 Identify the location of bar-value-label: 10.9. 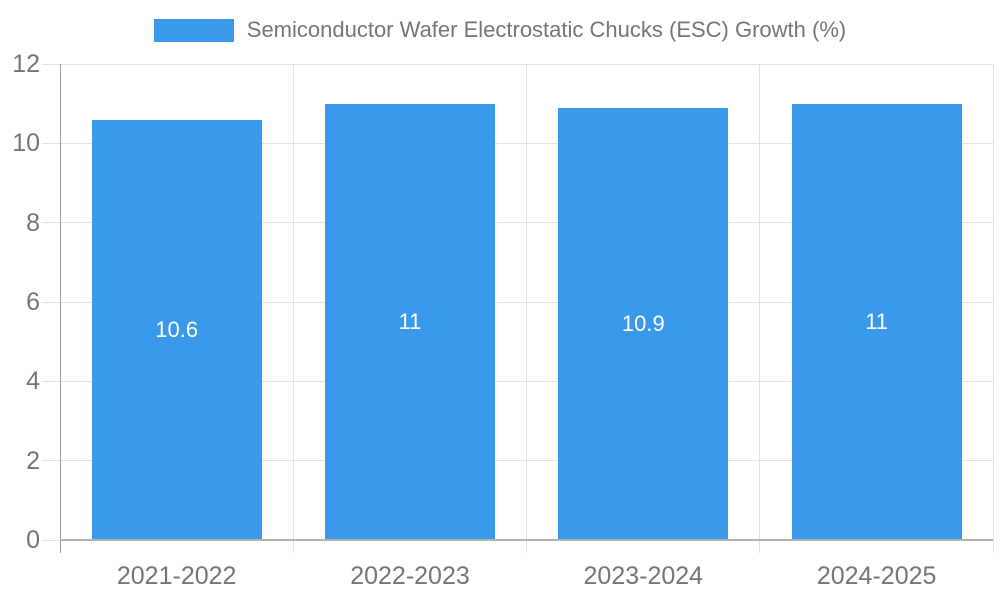
(643, 323).